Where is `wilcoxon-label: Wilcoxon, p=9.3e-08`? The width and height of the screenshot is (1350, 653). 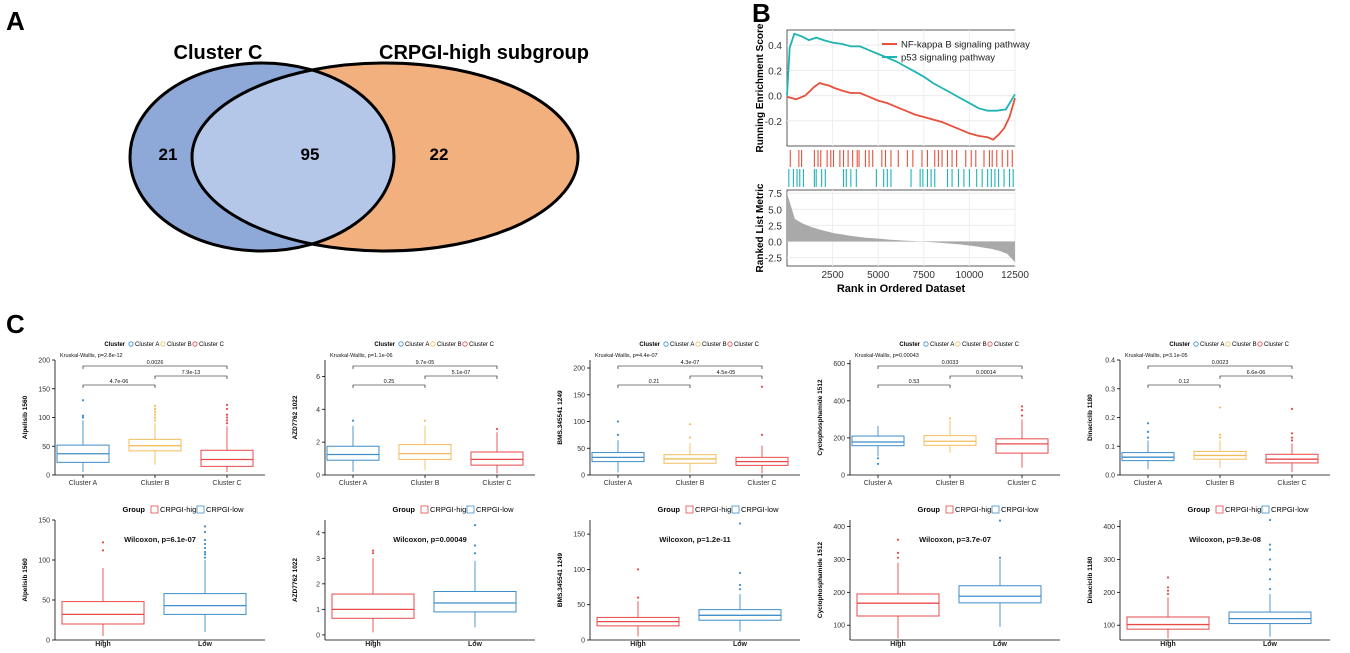 wilcoxon-label: Wilcoxon, p=9.3e-08 is located at coordinates (1225, 539).